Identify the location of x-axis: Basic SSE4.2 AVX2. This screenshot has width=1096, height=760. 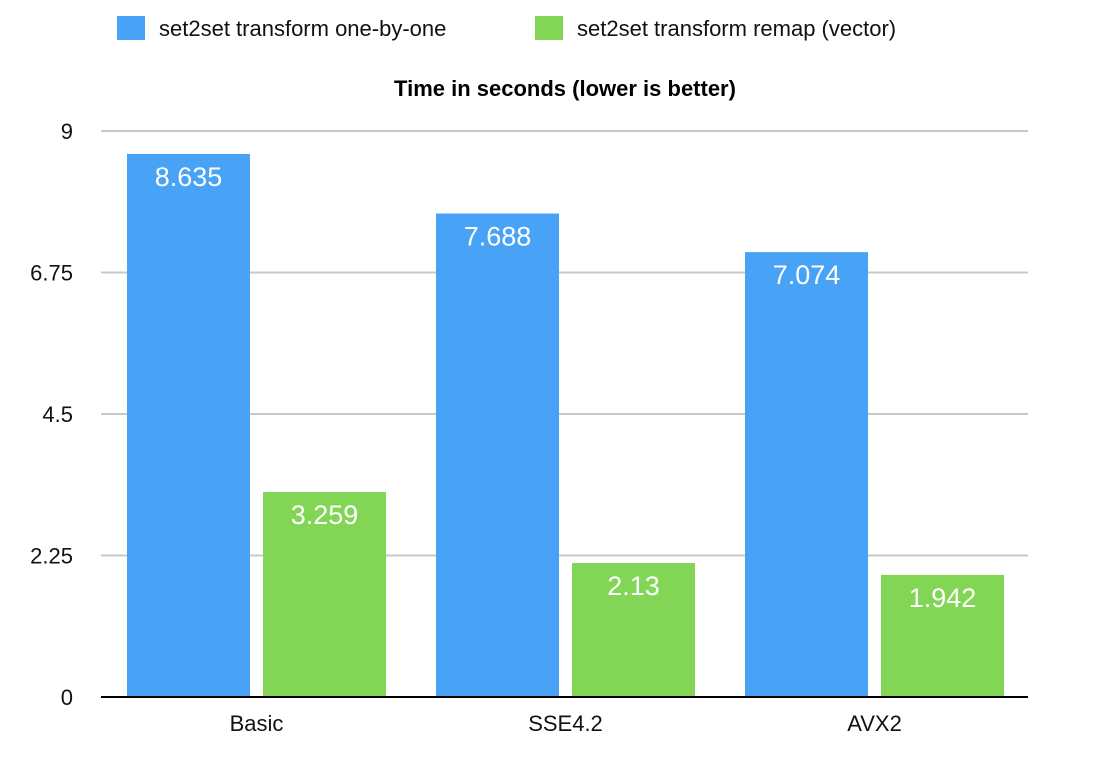
(564, 716).